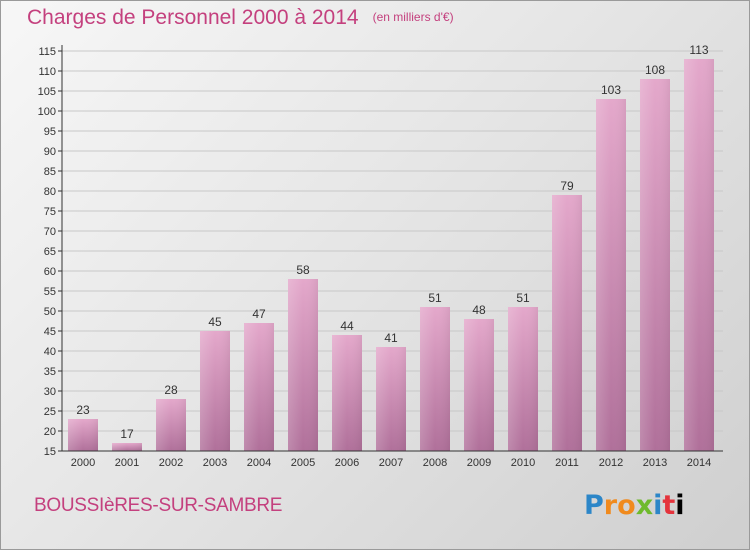 The width and height of the screenshot is (750, 550). I want to click on data-label: 103, so click(611, 90).